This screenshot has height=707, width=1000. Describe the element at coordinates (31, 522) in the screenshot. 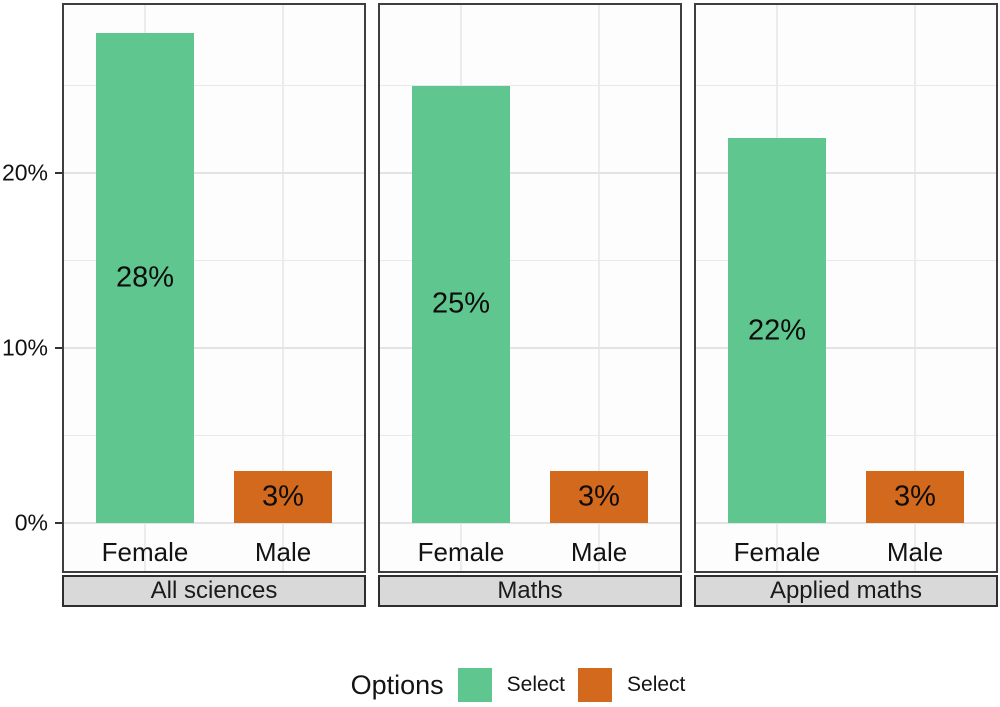

I see `y-tick-label-0: 0%` at that location.